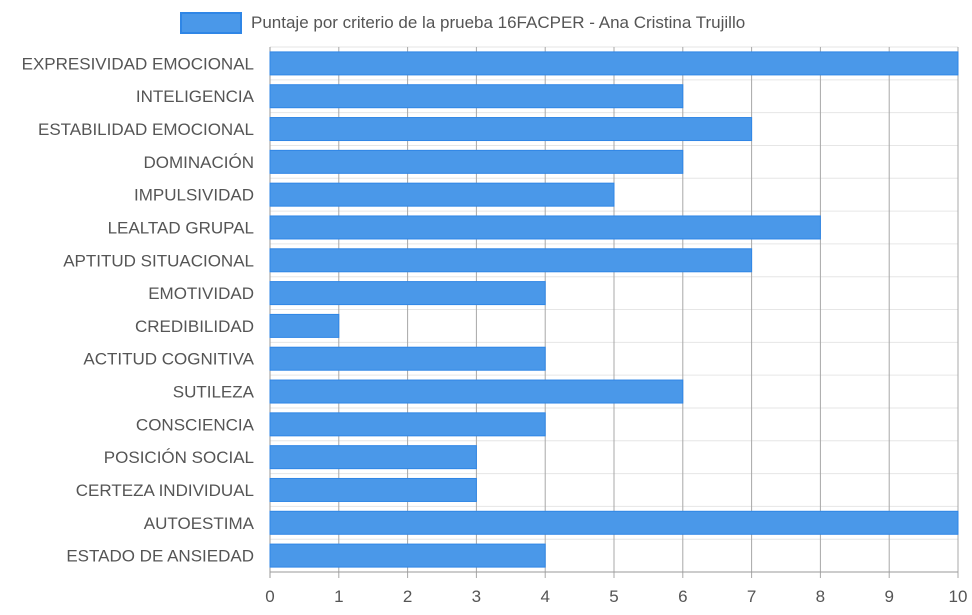  I want to click on x-axis-labels: 0 1 2 3 4 5 6 7 8 9 10, so click(616, 596).